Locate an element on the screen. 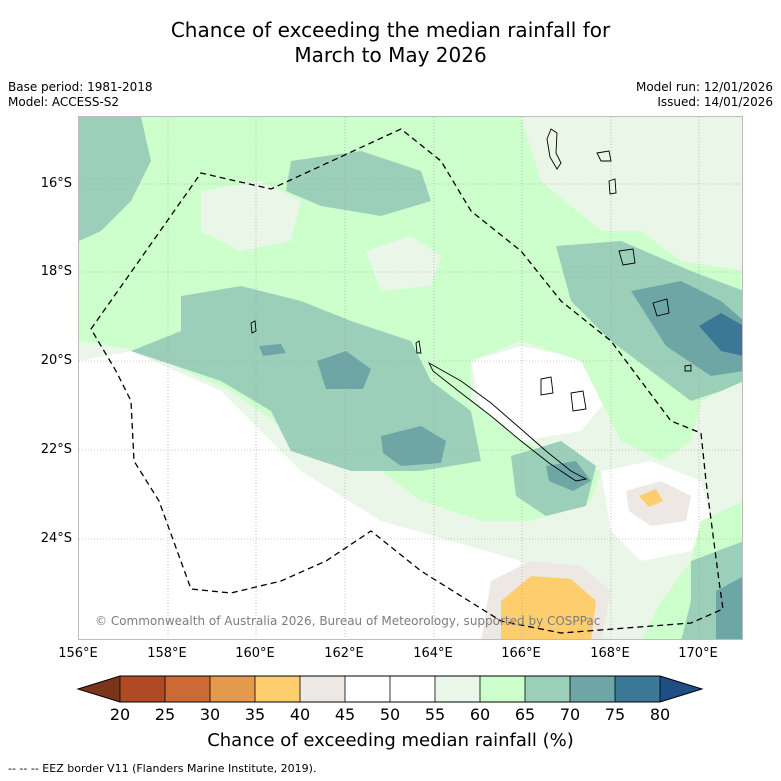 This screenshot has width=781, height=781. lon-label-160e: 160°E is located at coordinates (255, 653).